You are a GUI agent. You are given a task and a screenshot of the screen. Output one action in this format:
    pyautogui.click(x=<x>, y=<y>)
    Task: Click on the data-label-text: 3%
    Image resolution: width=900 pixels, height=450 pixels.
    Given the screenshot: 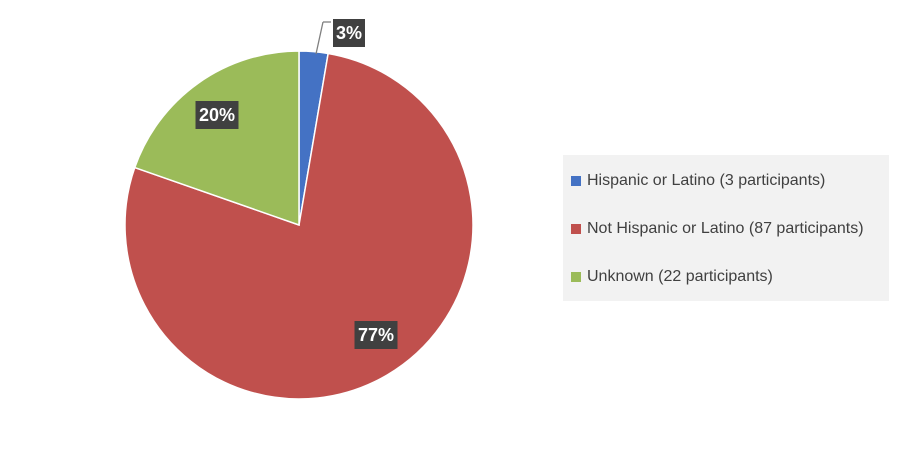 What is the action you would take?
    pyautogui.click(x=349, y=33)
    